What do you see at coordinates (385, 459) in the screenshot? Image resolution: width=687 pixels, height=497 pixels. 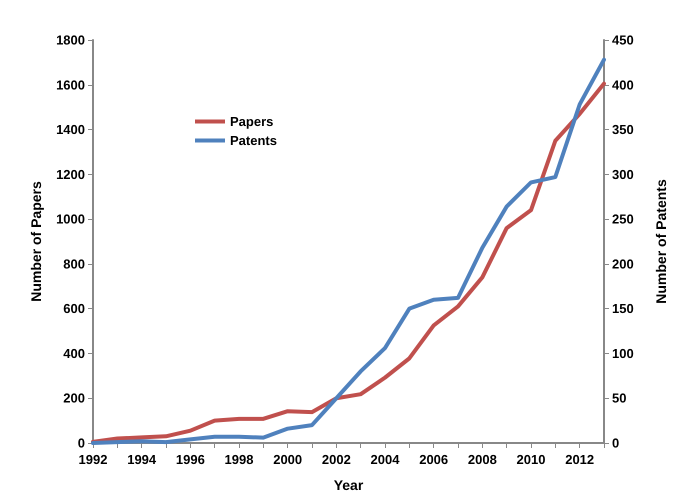 I see `x-tick-label: 2004` at bounding box center [385, 459].